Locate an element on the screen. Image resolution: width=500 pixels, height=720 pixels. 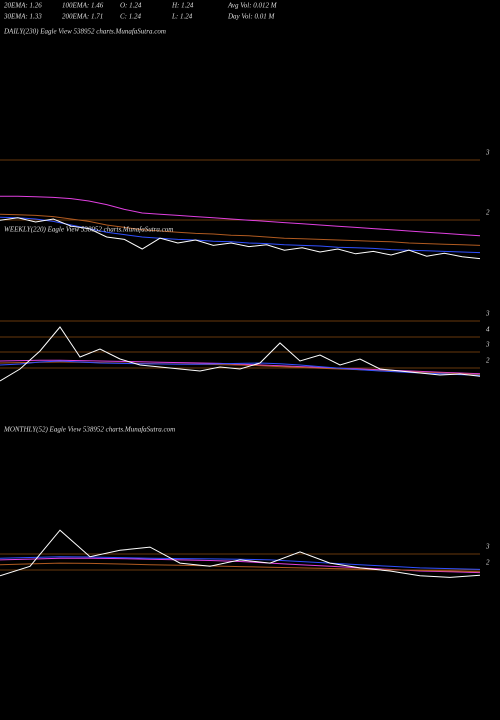
header-stat: O: 1.24 is located at coordinates (131, 6).